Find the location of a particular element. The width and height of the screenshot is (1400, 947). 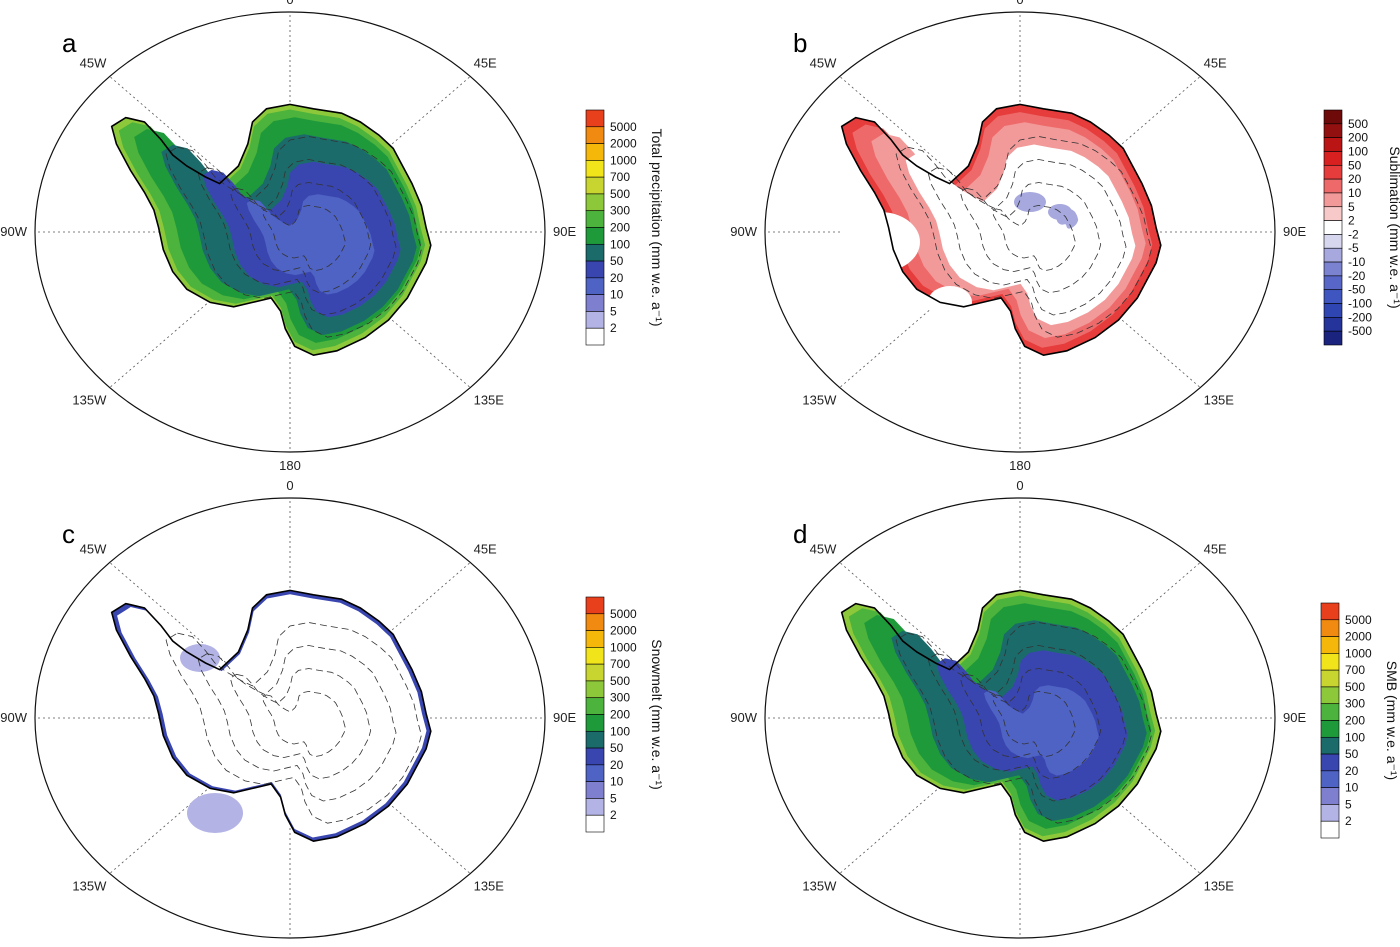

colorbar-tick-label: 700 is located at coordinates (1355, 670).